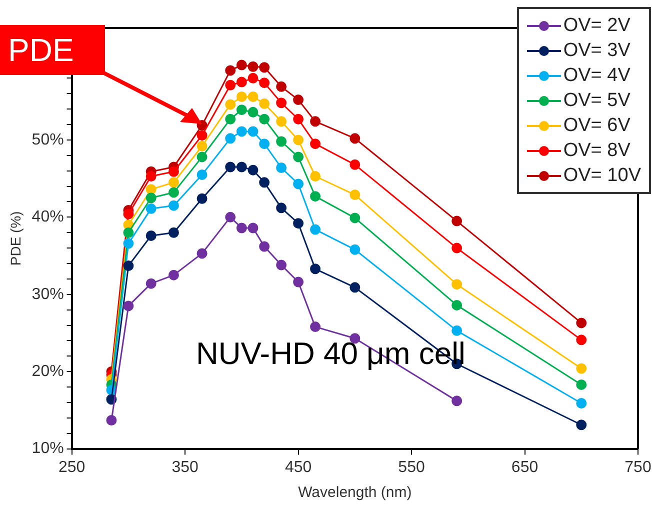 Image resolution: width=656 pixels, height=508 pixels. Describe the element at coordinates (185, 467) in the screenshot. I see `x-tick-label: 350` at that location.